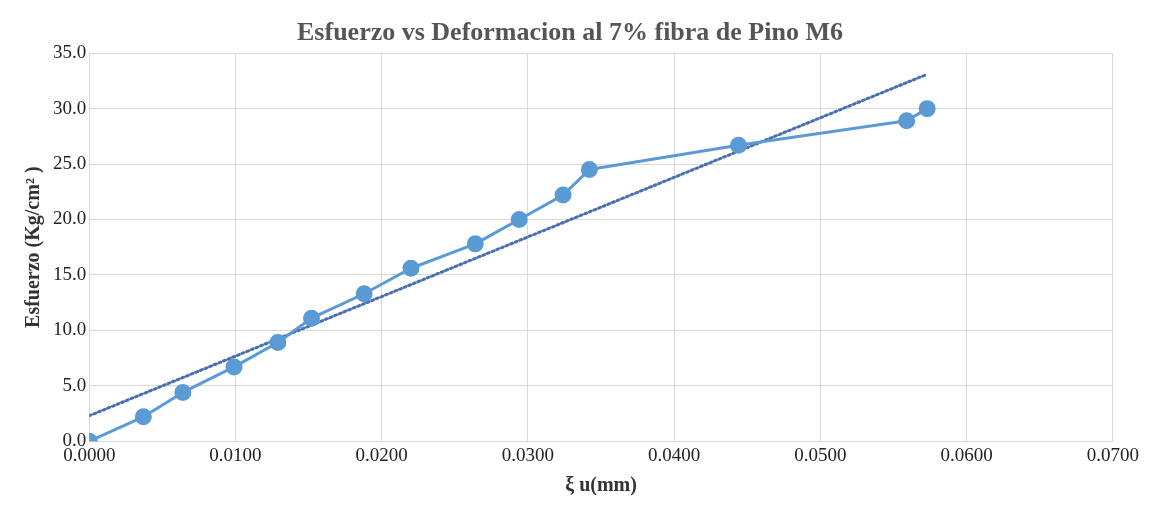  What do you see at coordinates (381, 454) in the screenshot?
I see `x-tick-label: 0.0200` at bounding box center [381, 454].